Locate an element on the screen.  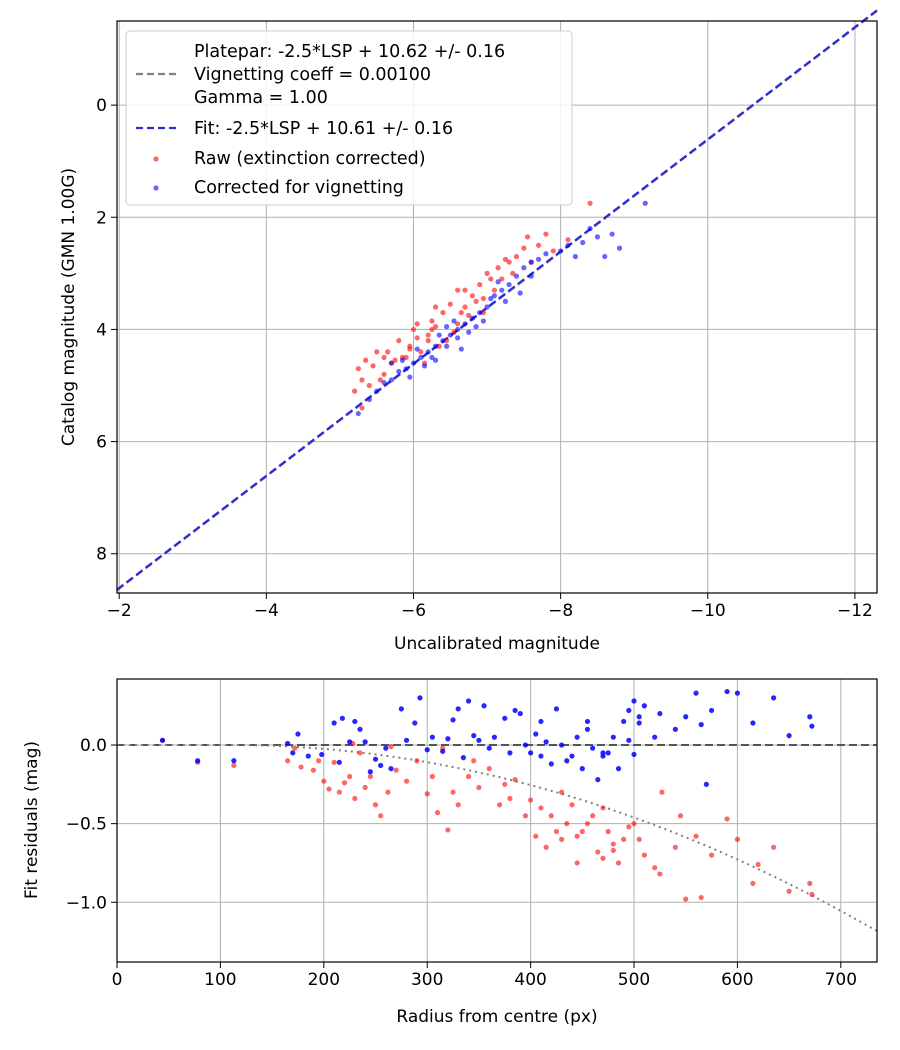
legend-corrected-label: Corrected for vignetting is located at coordinates (299, 188).